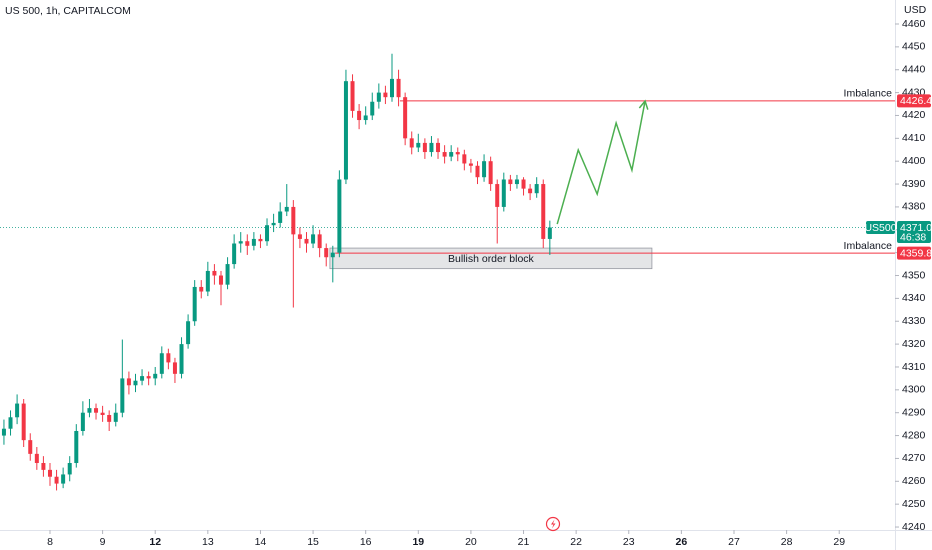 Image resolution: width=932 pixels, height=550 pixels. Describe the element at coordinates (913, 237) in the screenshot. I see `countdown-label: 46:38` at that location.